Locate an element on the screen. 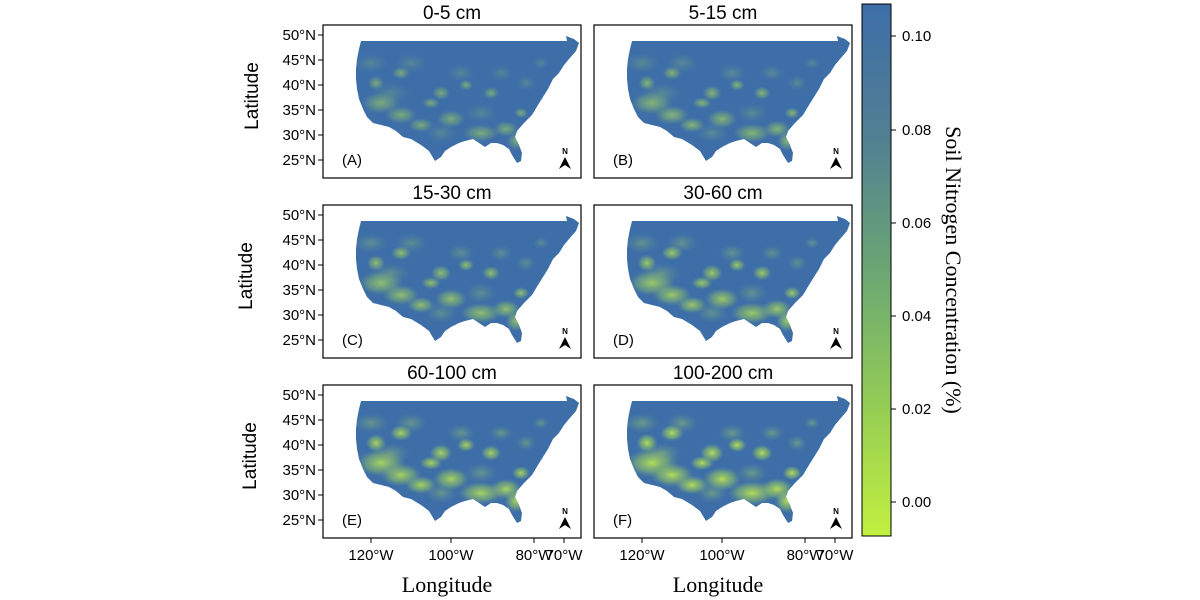  legend-tick-label: 0.02 is located at coordinates (916, 409).